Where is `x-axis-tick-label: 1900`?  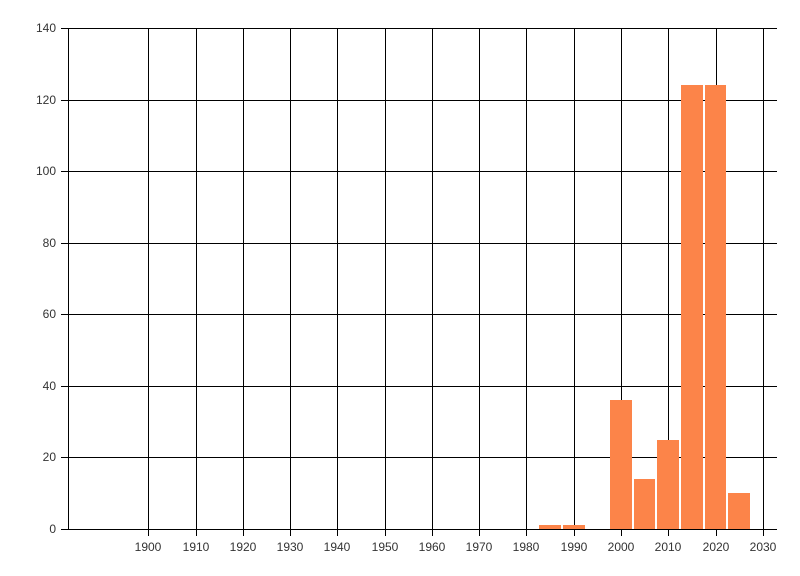
x-axis-tick-label: 1900 is located at coordinates (148, 547).